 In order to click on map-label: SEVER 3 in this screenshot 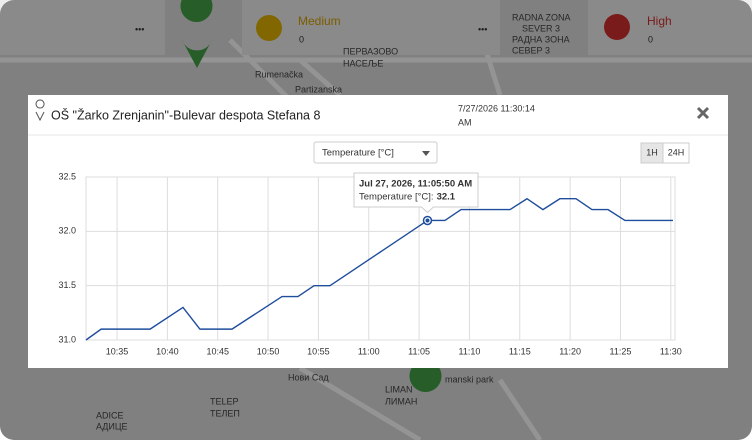, I will do `click(541, 28)`.